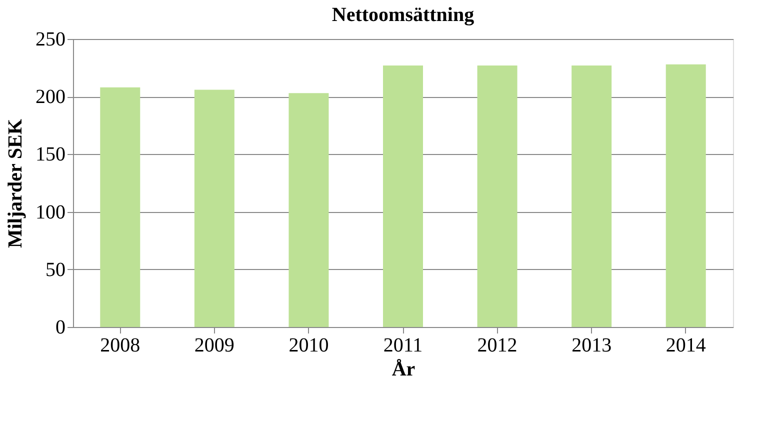 This screenshot has width=775, height=441. What do you see at coordinates (403, 345) in the screenshot?
I see `x-tick-label: 2011` at bounding box center [403, 345].